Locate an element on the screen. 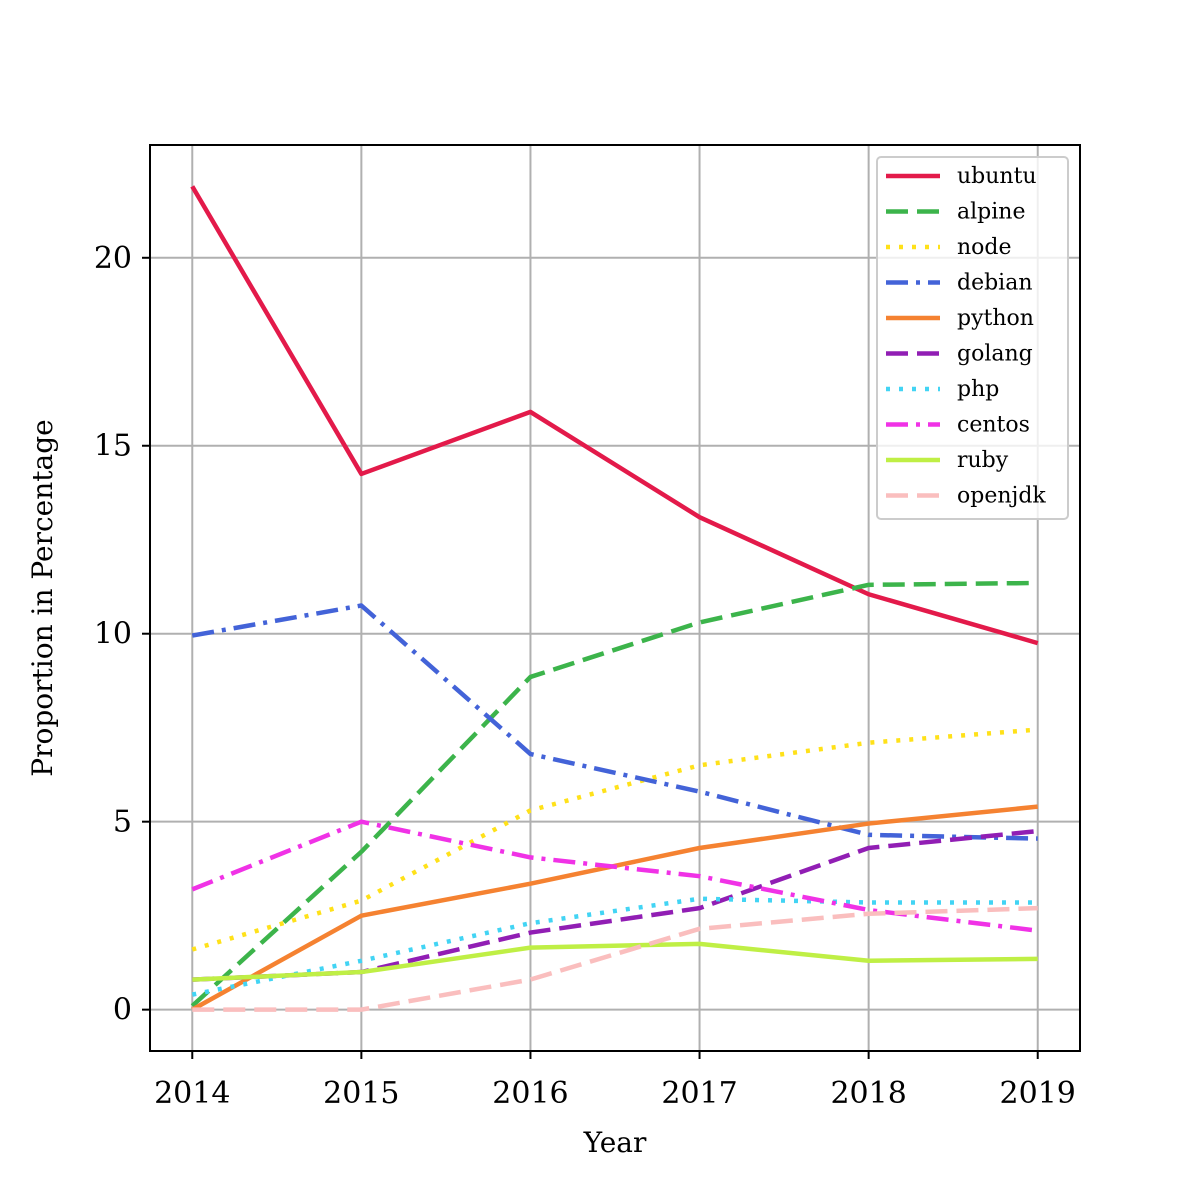 This screenshot has width=1200, height=1200. x-axis-label: Year is located at coordinates (615, 1142).